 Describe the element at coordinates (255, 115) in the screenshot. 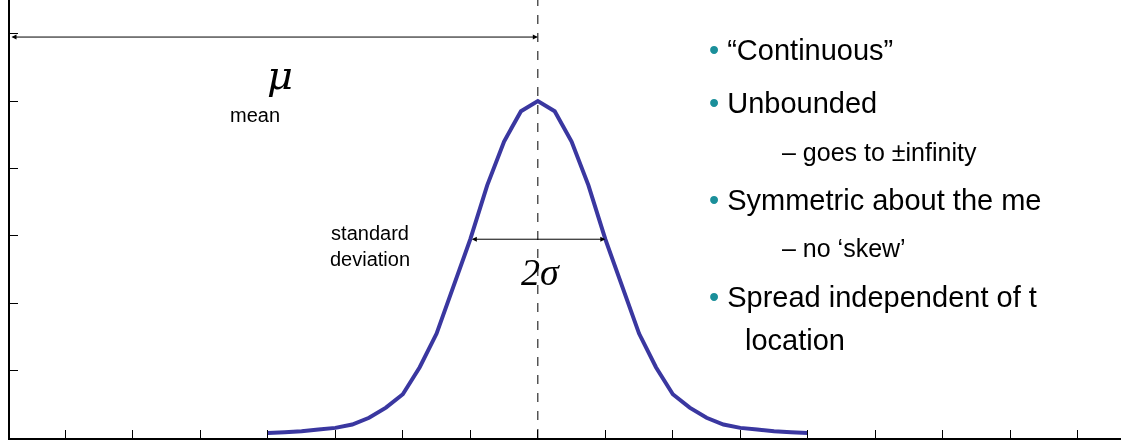

I see `annotation: mean` at that location.